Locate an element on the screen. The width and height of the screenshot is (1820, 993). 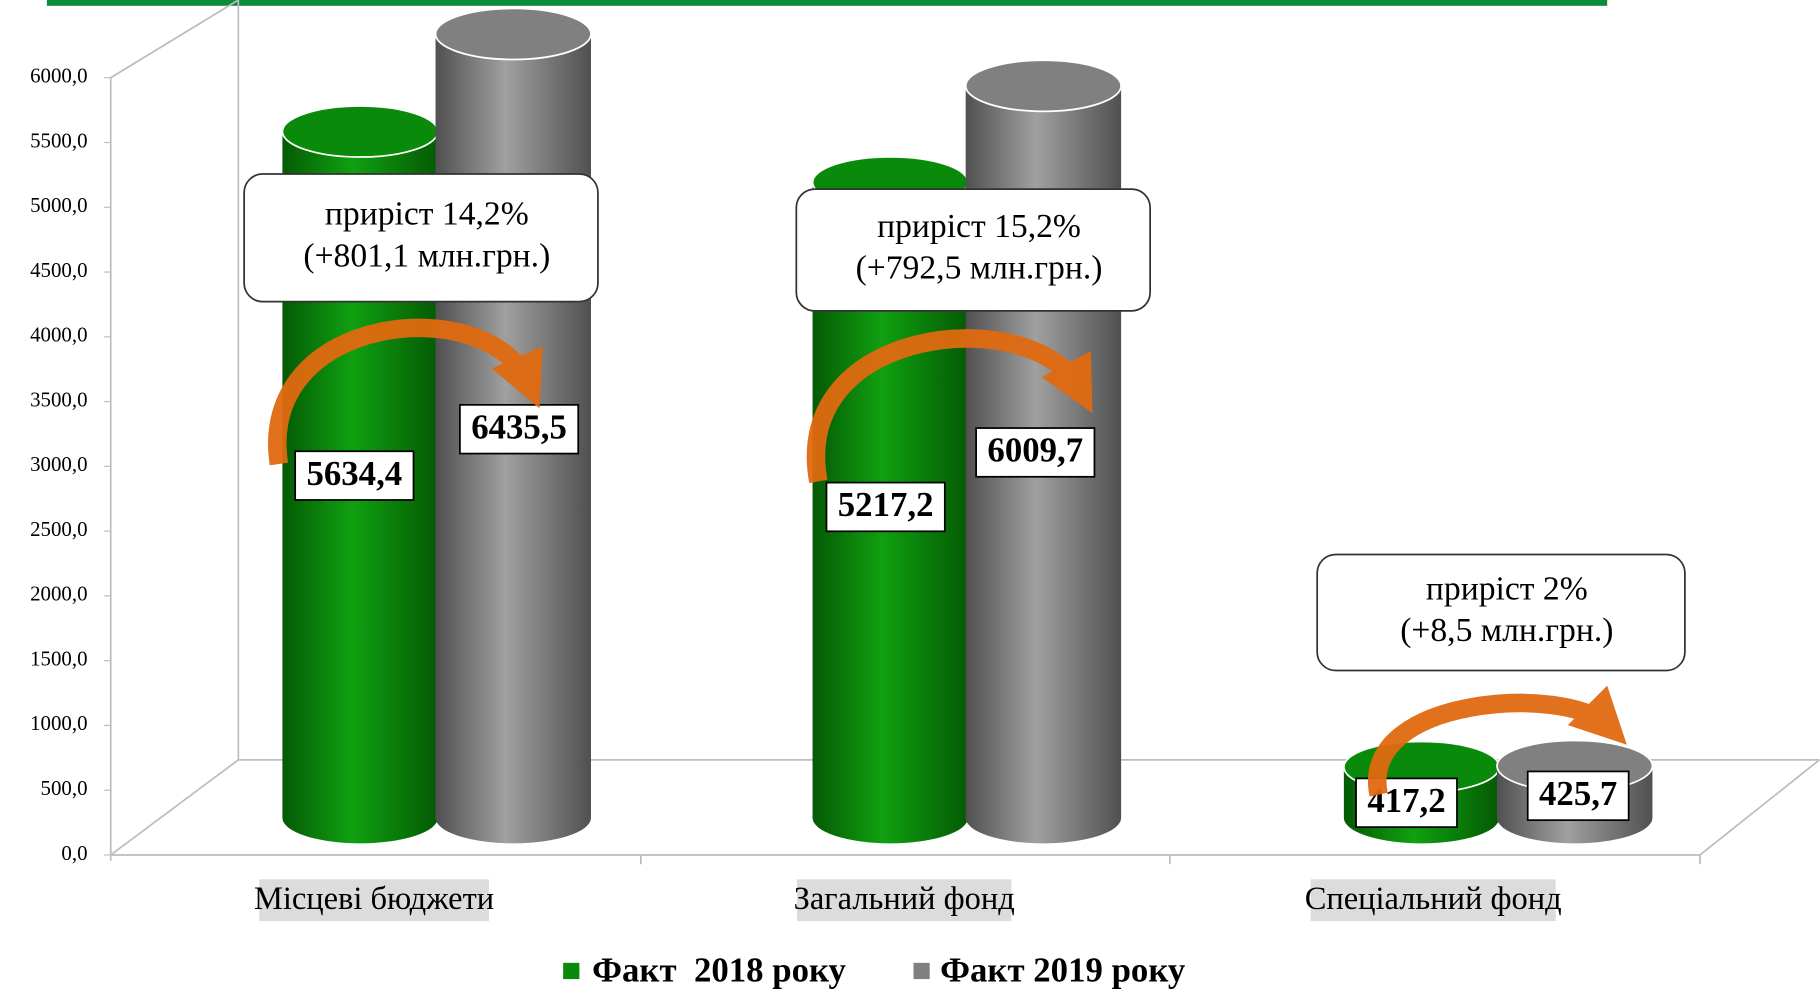
legend-label: Факт 2019 року is located at coordinates (1063, 969).